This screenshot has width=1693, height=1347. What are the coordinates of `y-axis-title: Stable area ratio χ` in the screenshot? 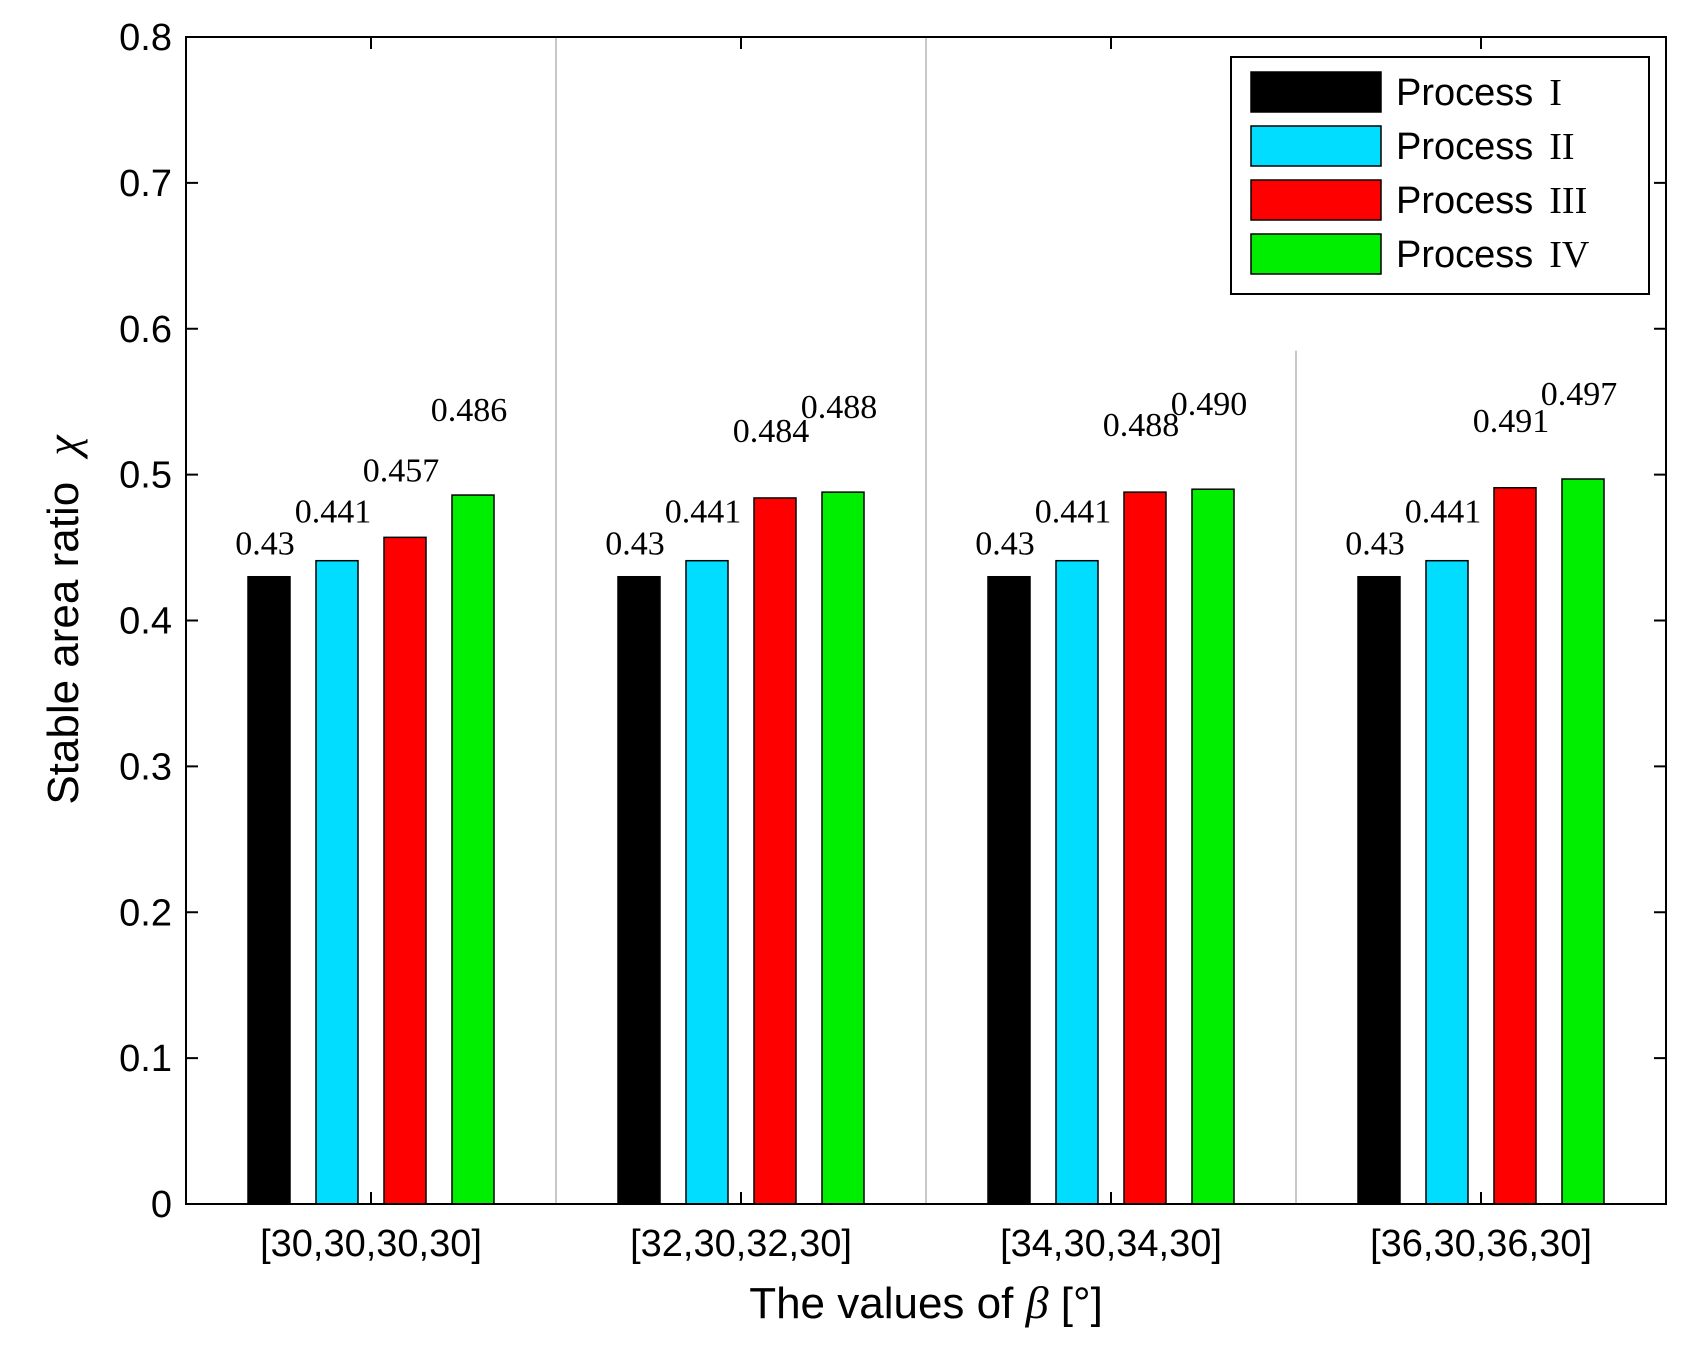 It's located at (62, 619).